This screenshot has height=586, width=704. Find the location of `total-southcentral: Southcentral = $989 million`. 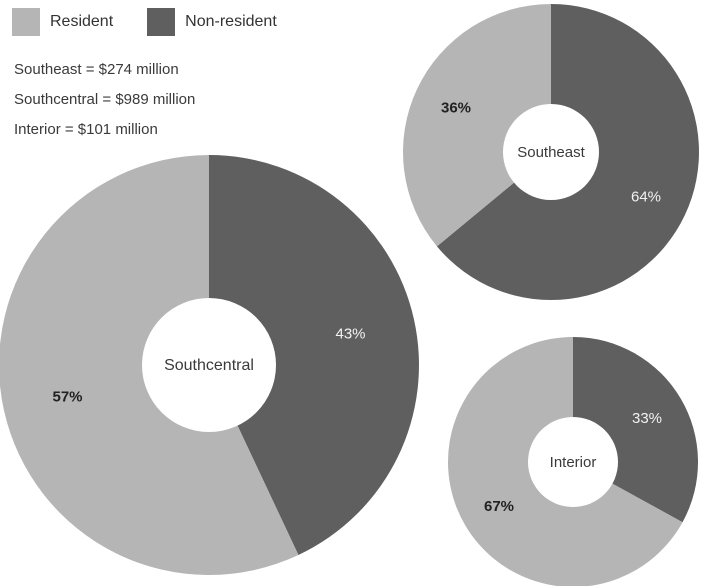

total-southcentral: Southcentral = $989 million is located at coordinates (105, 99).